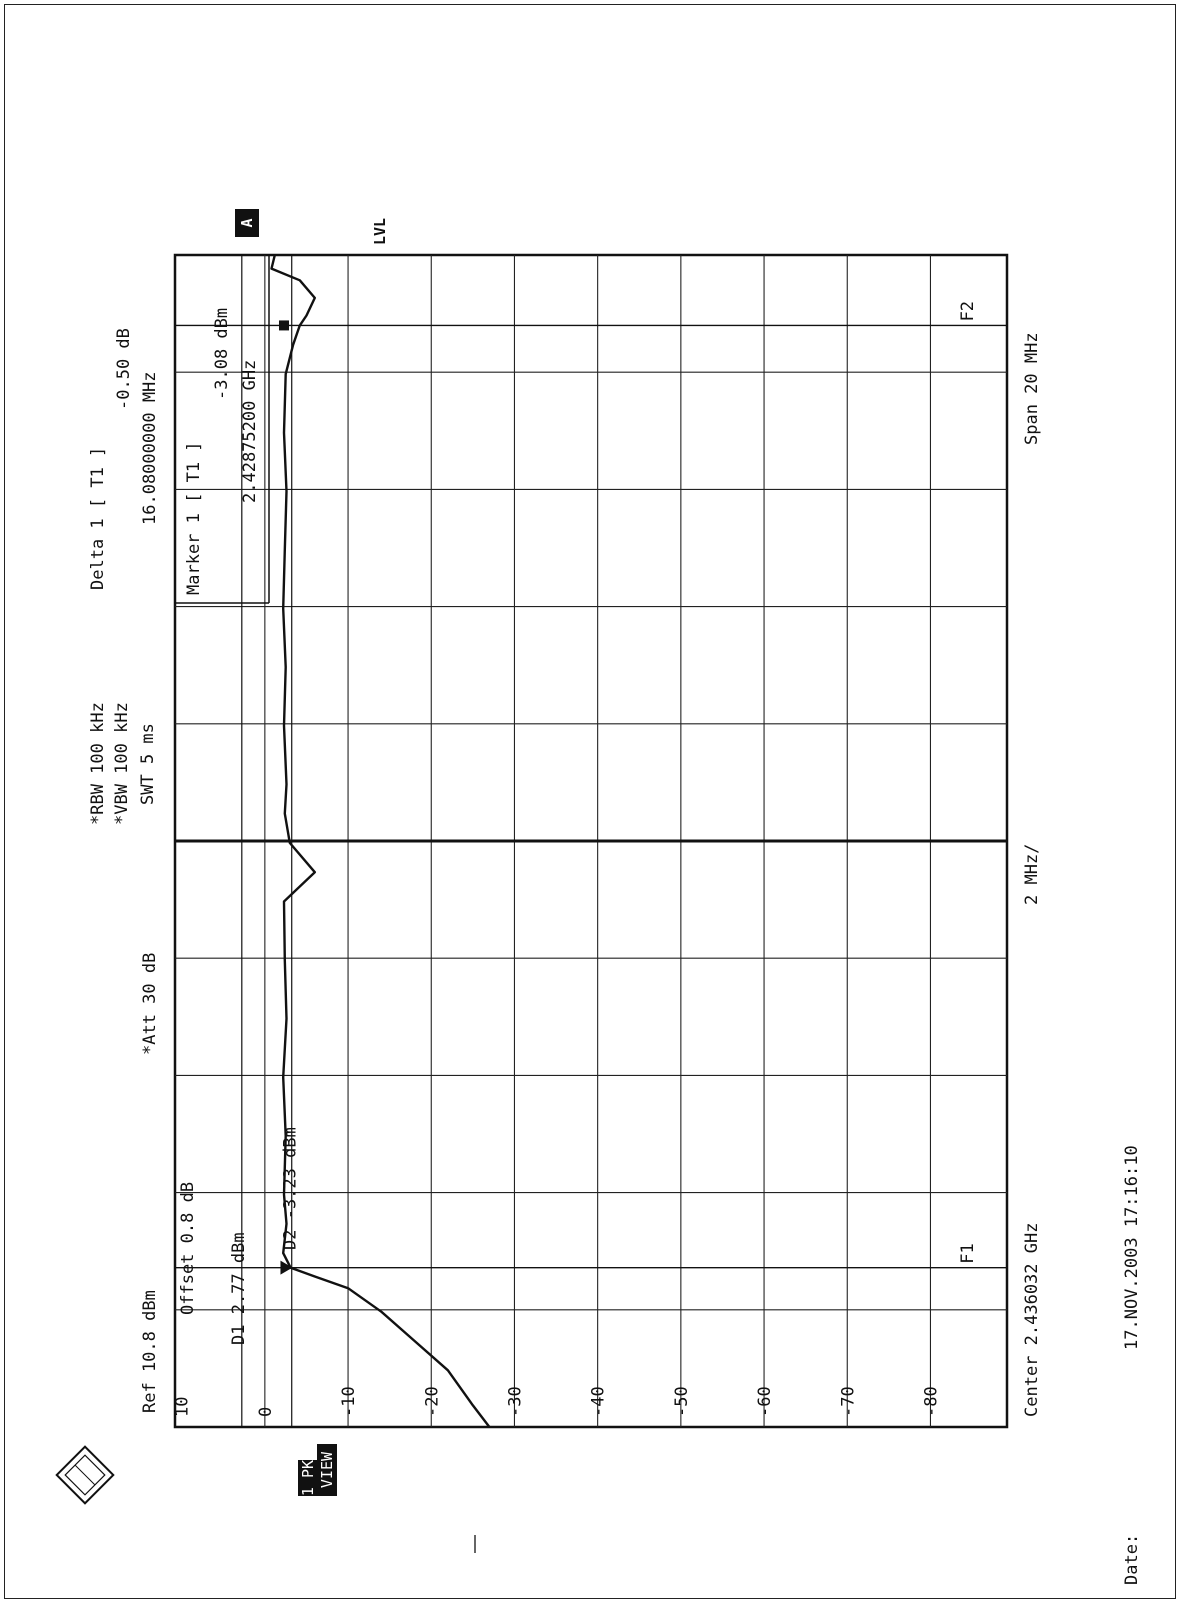 This screenshot has width=1184, height=1605. I want to click on y-tick-label: -20, so click(432, 1401).